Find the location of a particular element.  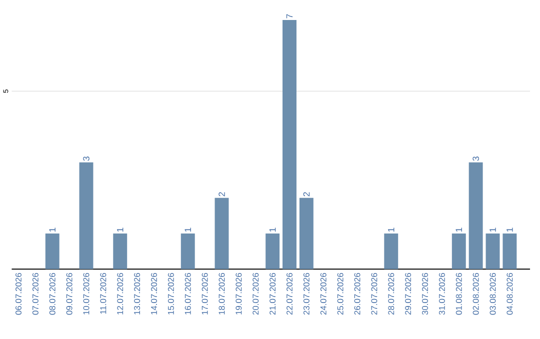

x-tick-label: 09.07.2026 is located at coordinates (69, 294).